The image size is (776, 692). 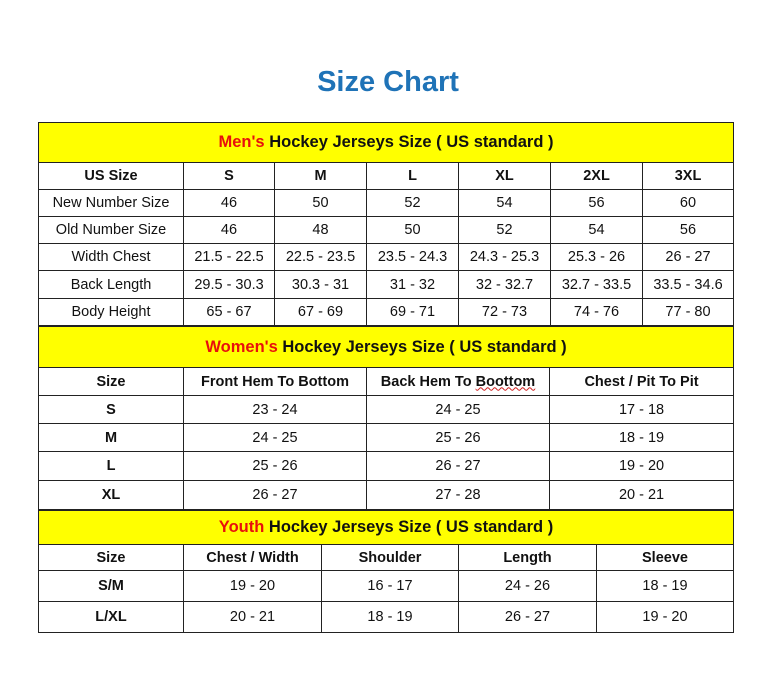 I want to click on table-cell: Width Chest, so click(x=111, y=257).